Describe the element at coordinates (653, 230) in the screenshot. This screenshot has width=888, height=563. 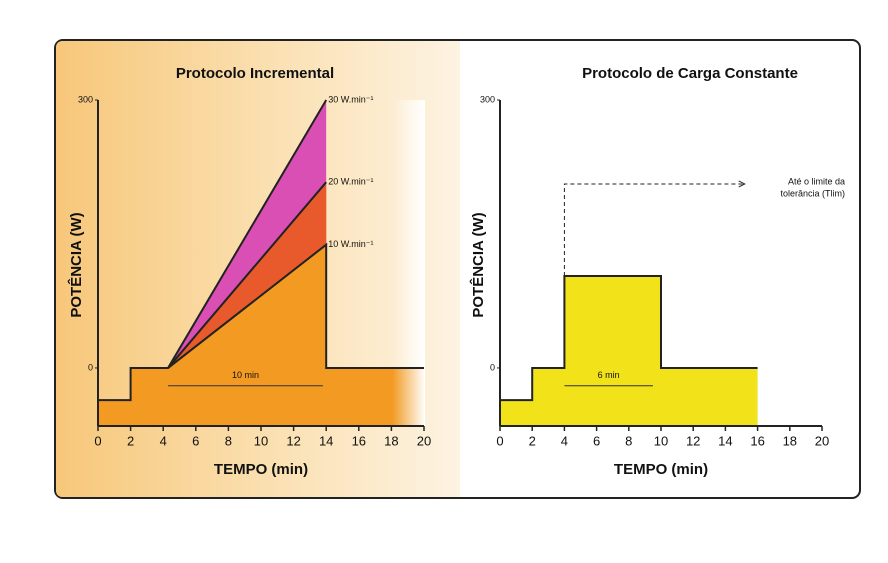
I see `dashed-line` at that location.